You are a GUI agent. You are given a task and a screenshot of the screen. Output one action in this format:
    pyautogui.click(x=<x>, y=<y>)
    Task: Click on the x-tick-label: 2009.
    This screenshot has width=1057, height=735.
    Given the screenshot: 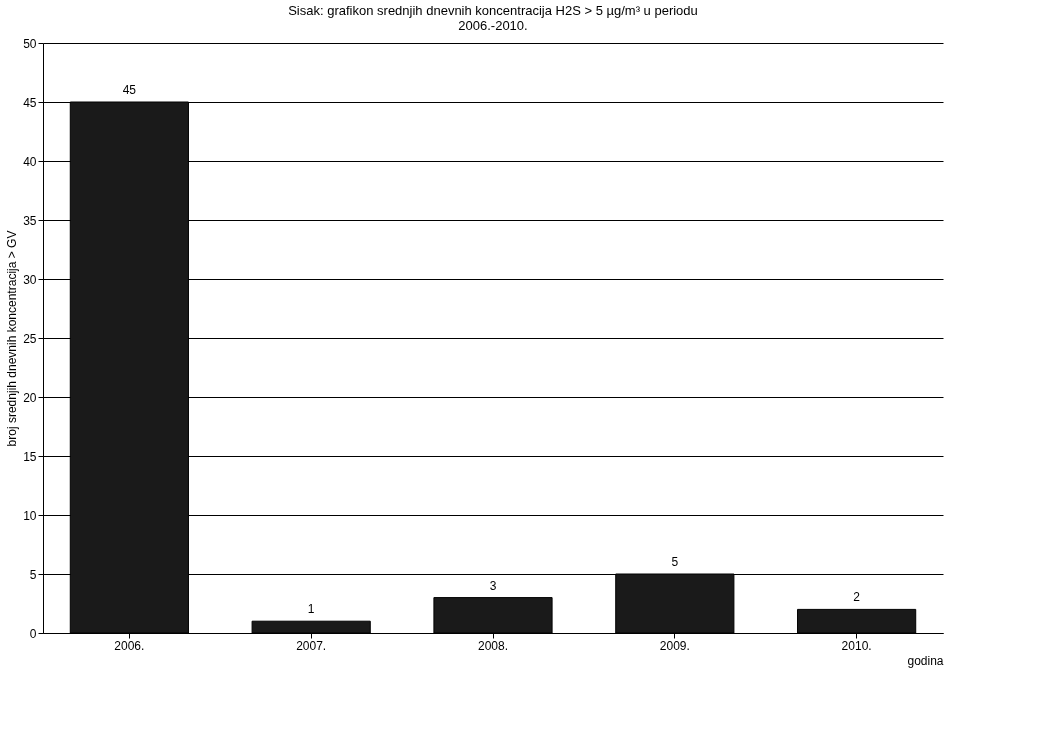 What is the action you would take?
    pyautogui.click(x=674, y=645)
    